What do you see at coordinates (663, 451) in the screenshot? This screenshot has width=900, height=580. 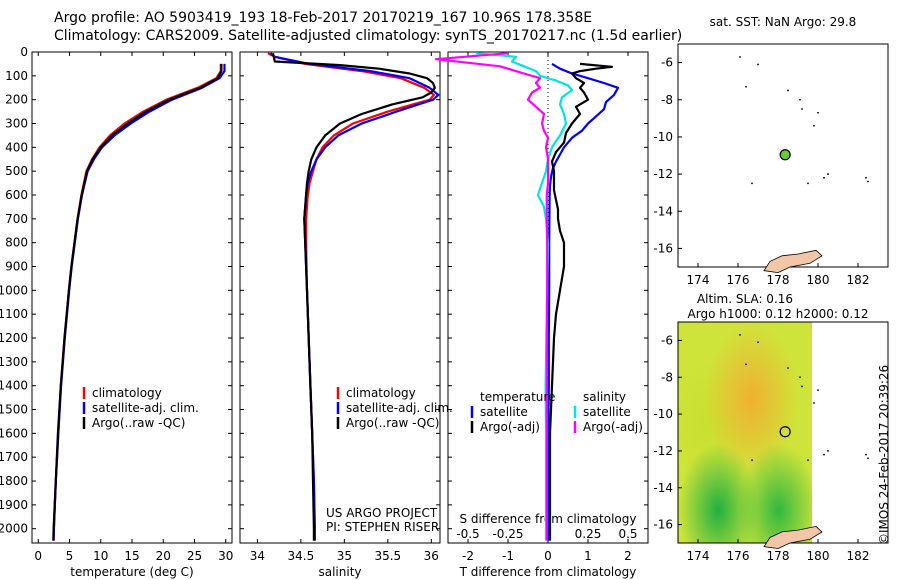 I see `map_sla-lat-tick-label: -12` at bounding box center [663, 451].